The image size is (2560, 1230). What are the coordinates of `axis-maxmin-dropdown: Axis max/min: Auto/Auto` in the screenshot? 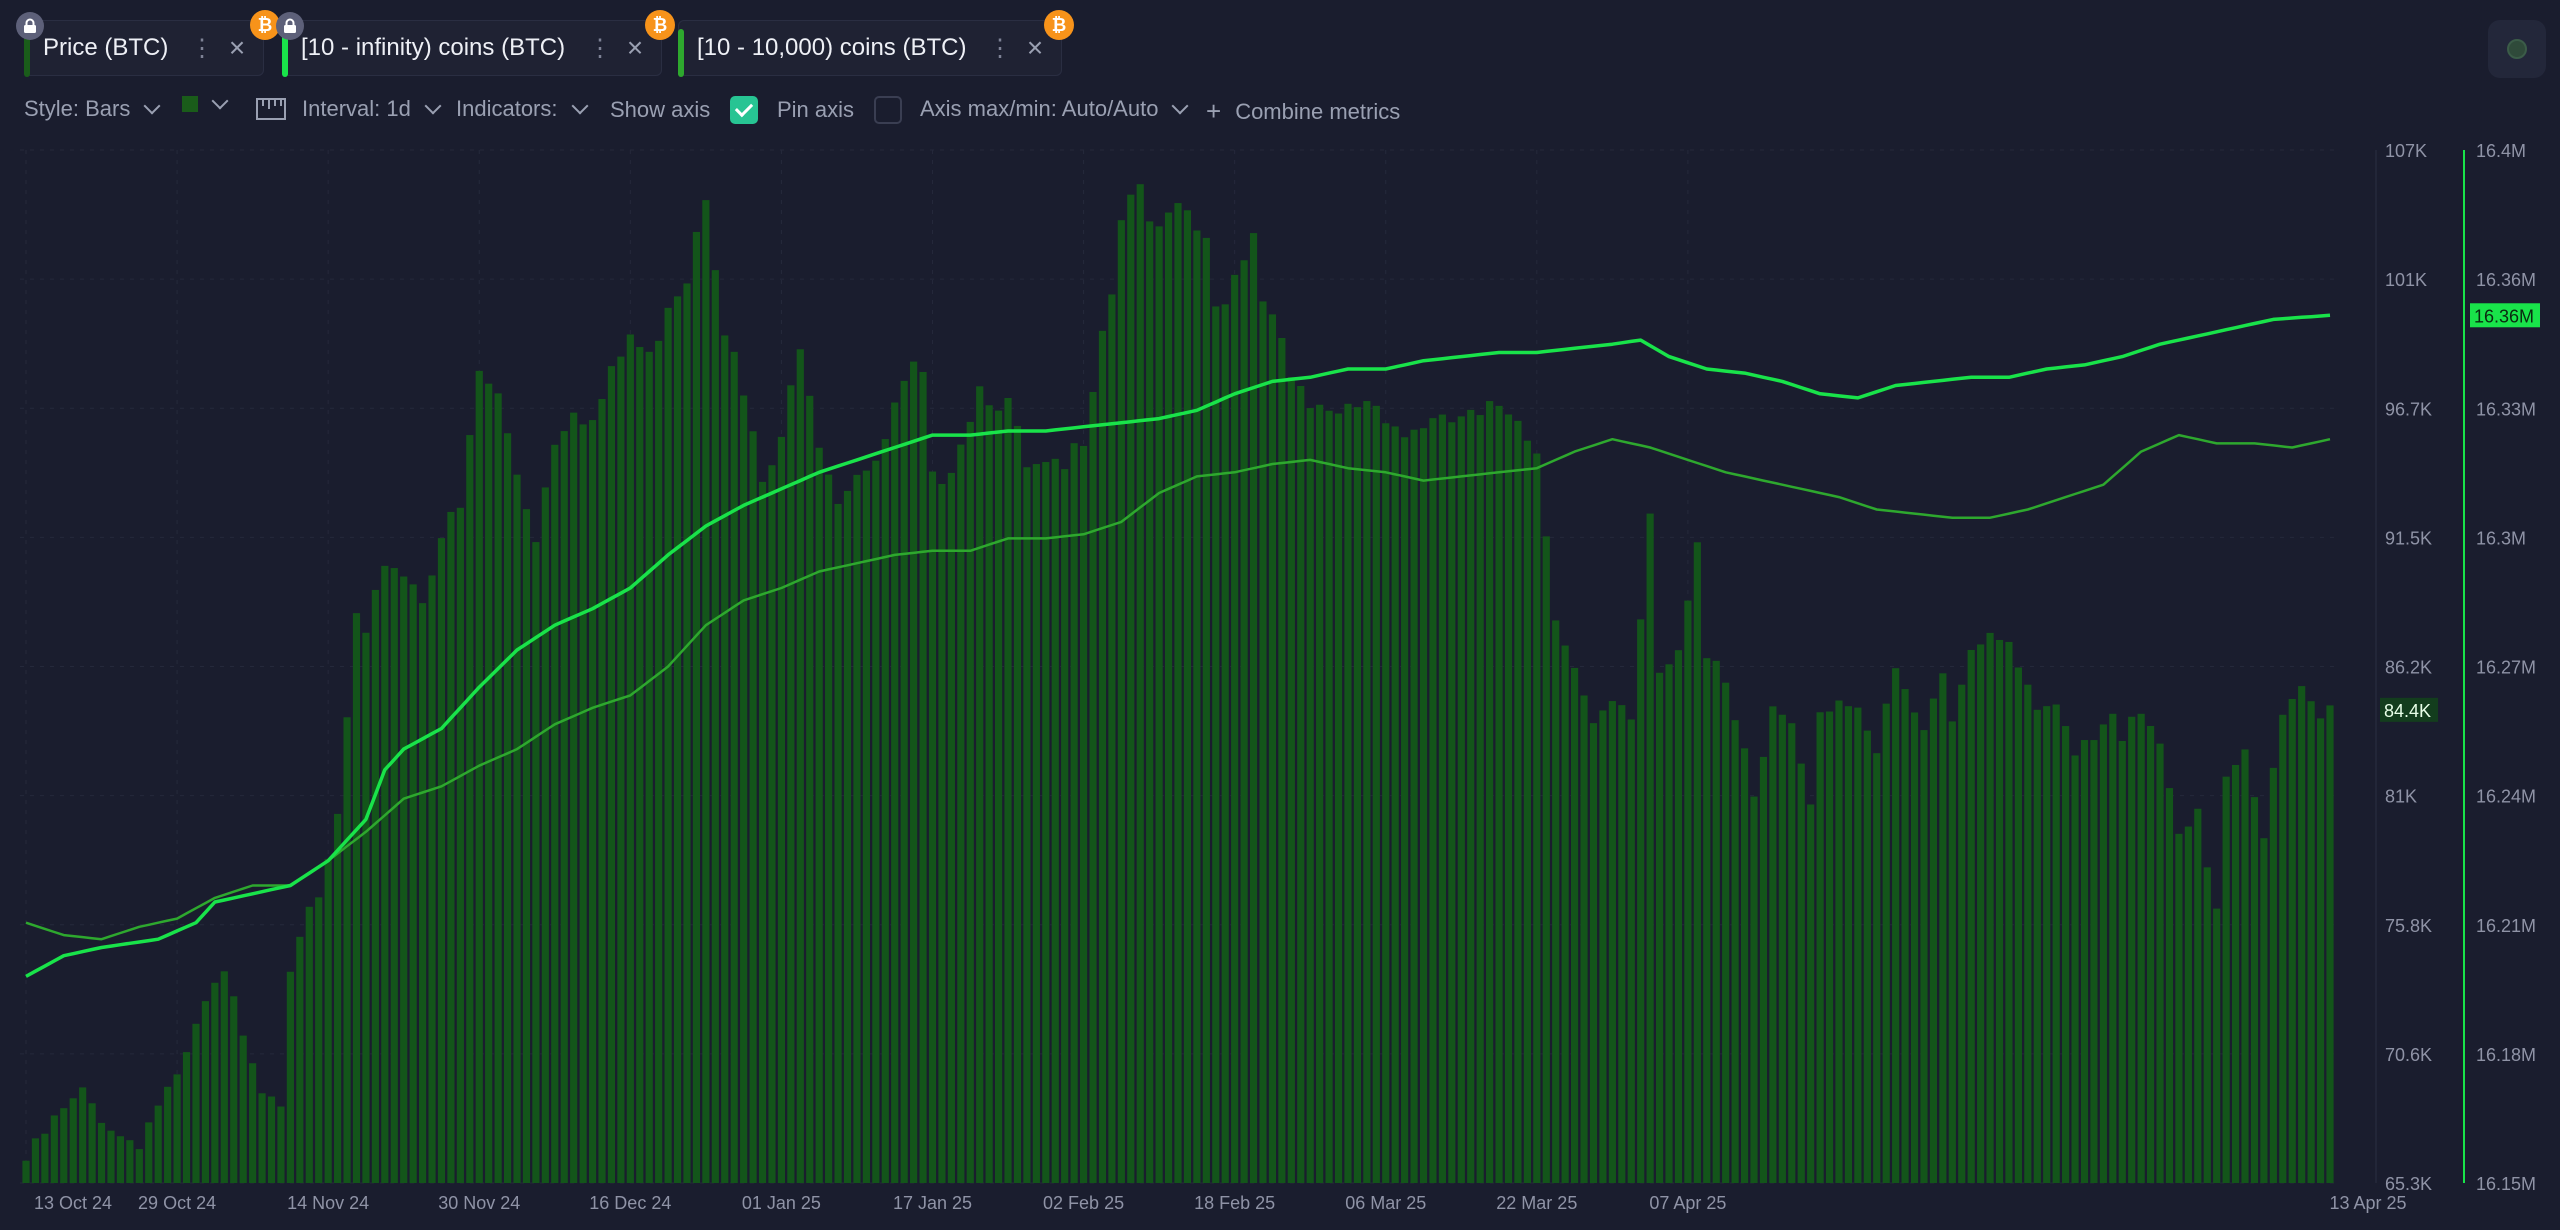 It's located at (1054, 109).